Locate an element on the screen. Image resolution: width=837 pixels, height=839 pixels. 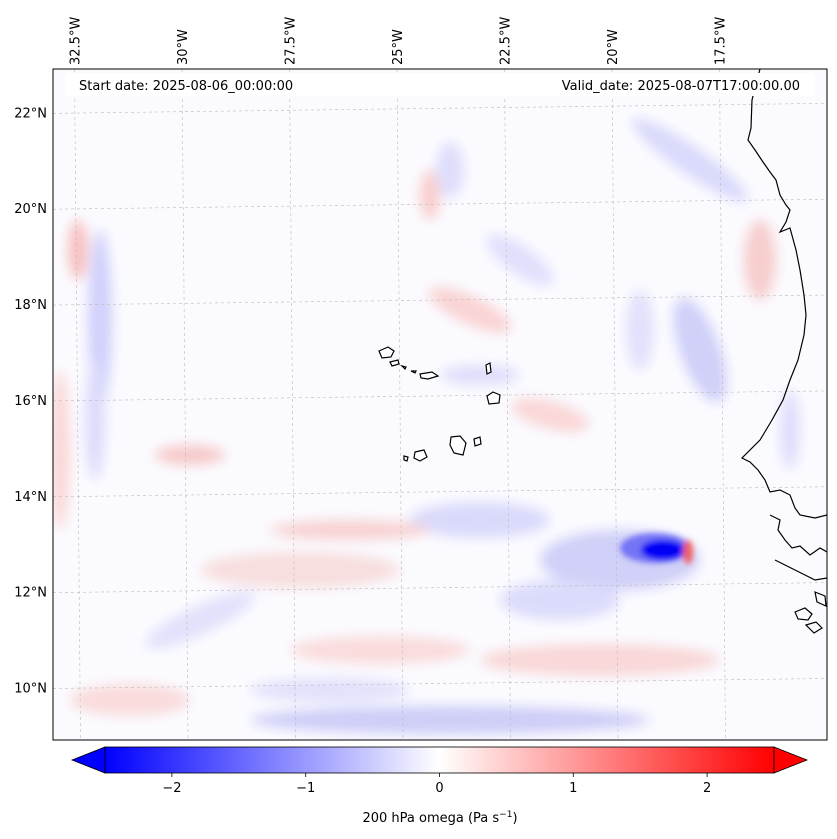
annotation-band is located at coordinates (440, 84).